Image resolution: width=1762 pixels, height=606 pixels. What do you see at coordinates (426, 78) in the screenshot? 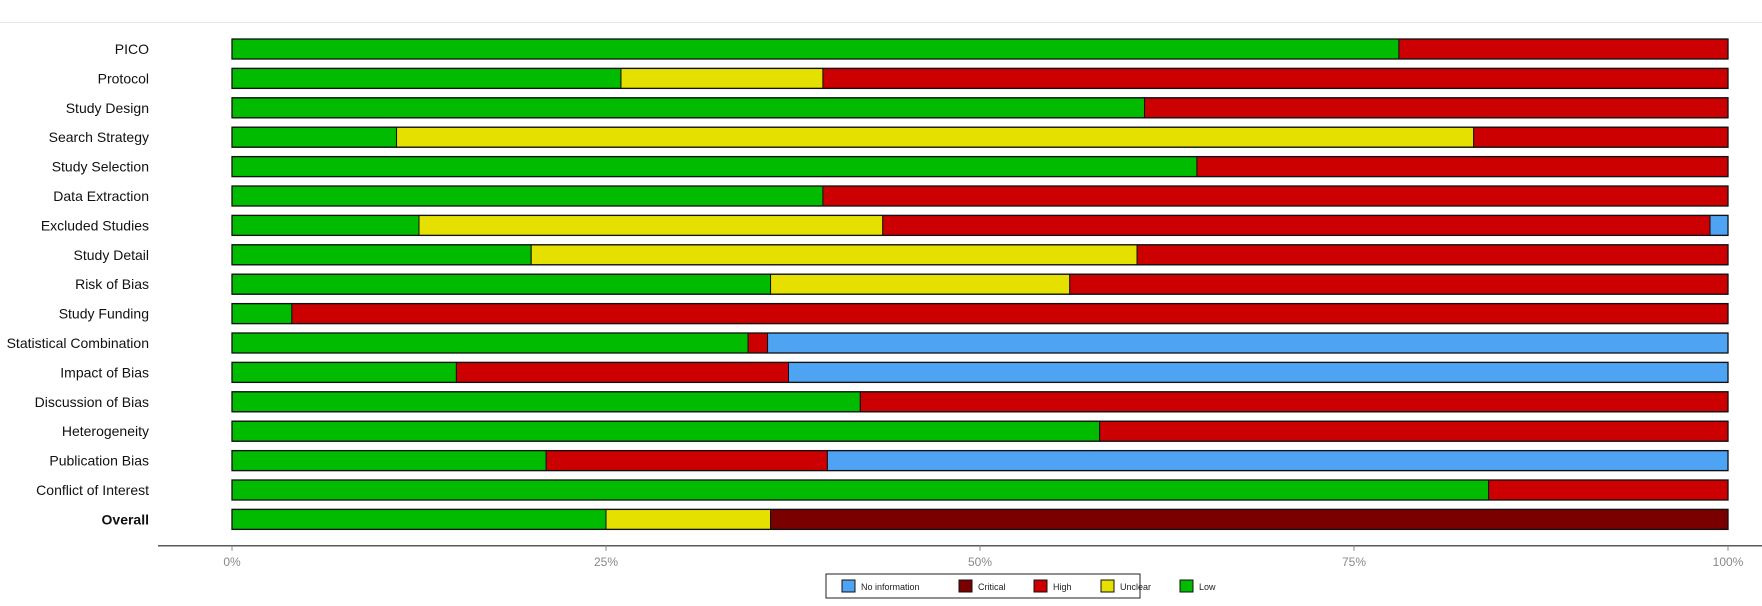
I see `bar-segment-protocol-low` at bounding box center [426, 78].